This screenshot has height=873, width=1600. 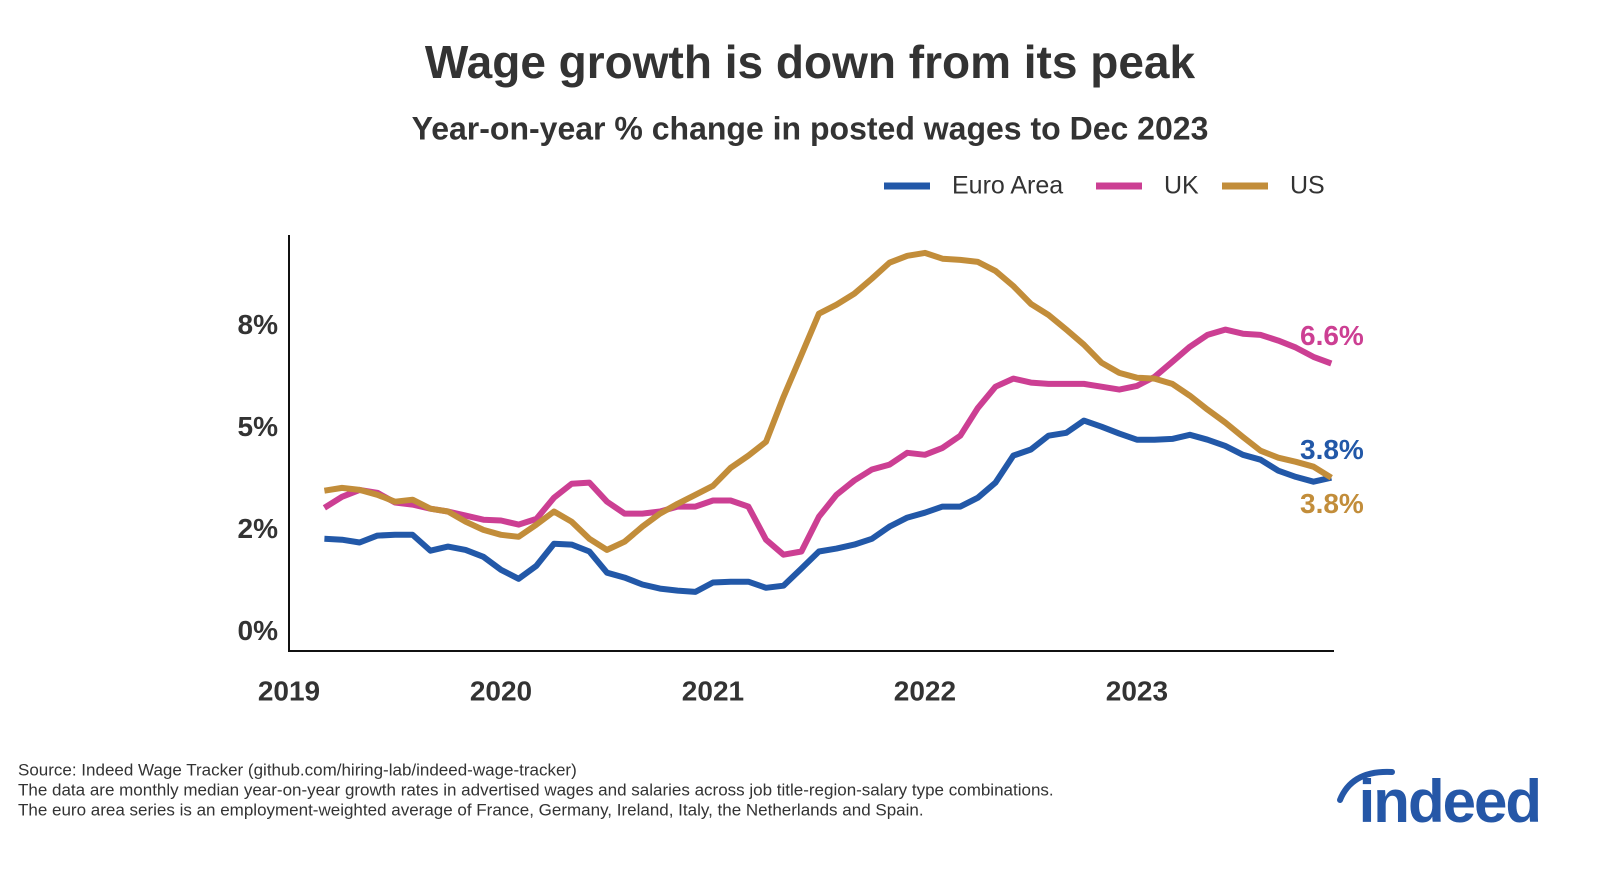 I want to click on y-tick-label: 8%, so click(x=258, y=324).